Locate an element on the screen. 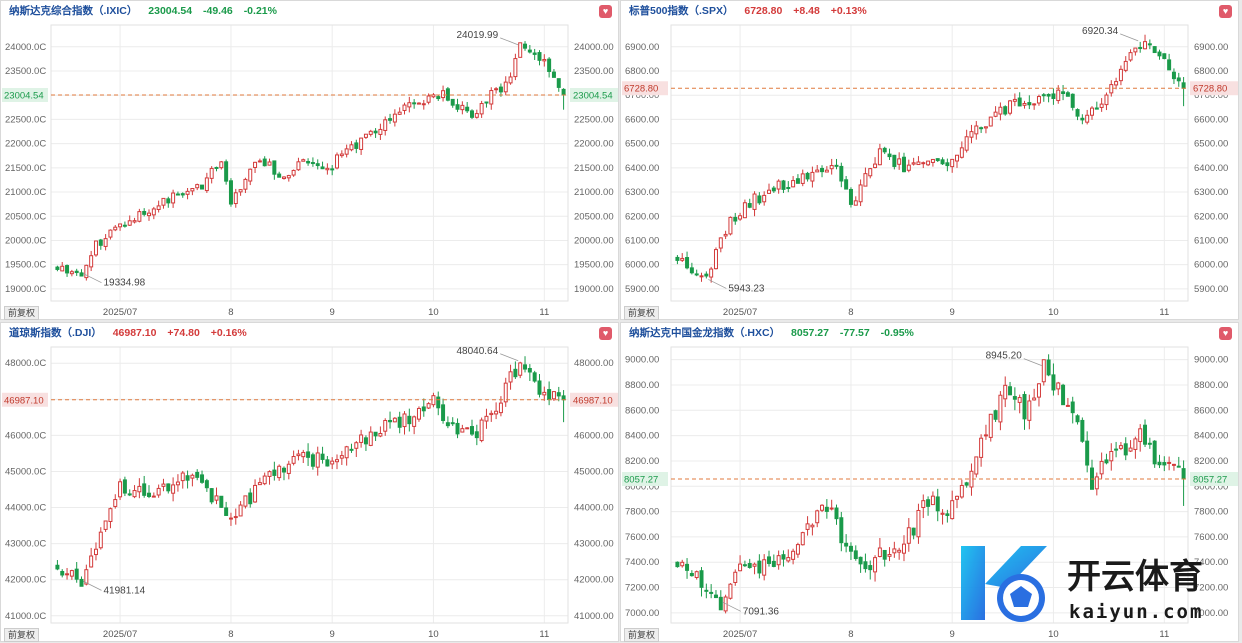 The image size is (1242, 643). index-name: 道琼斯指数（.DJI） is located at coordinates (55, 333).